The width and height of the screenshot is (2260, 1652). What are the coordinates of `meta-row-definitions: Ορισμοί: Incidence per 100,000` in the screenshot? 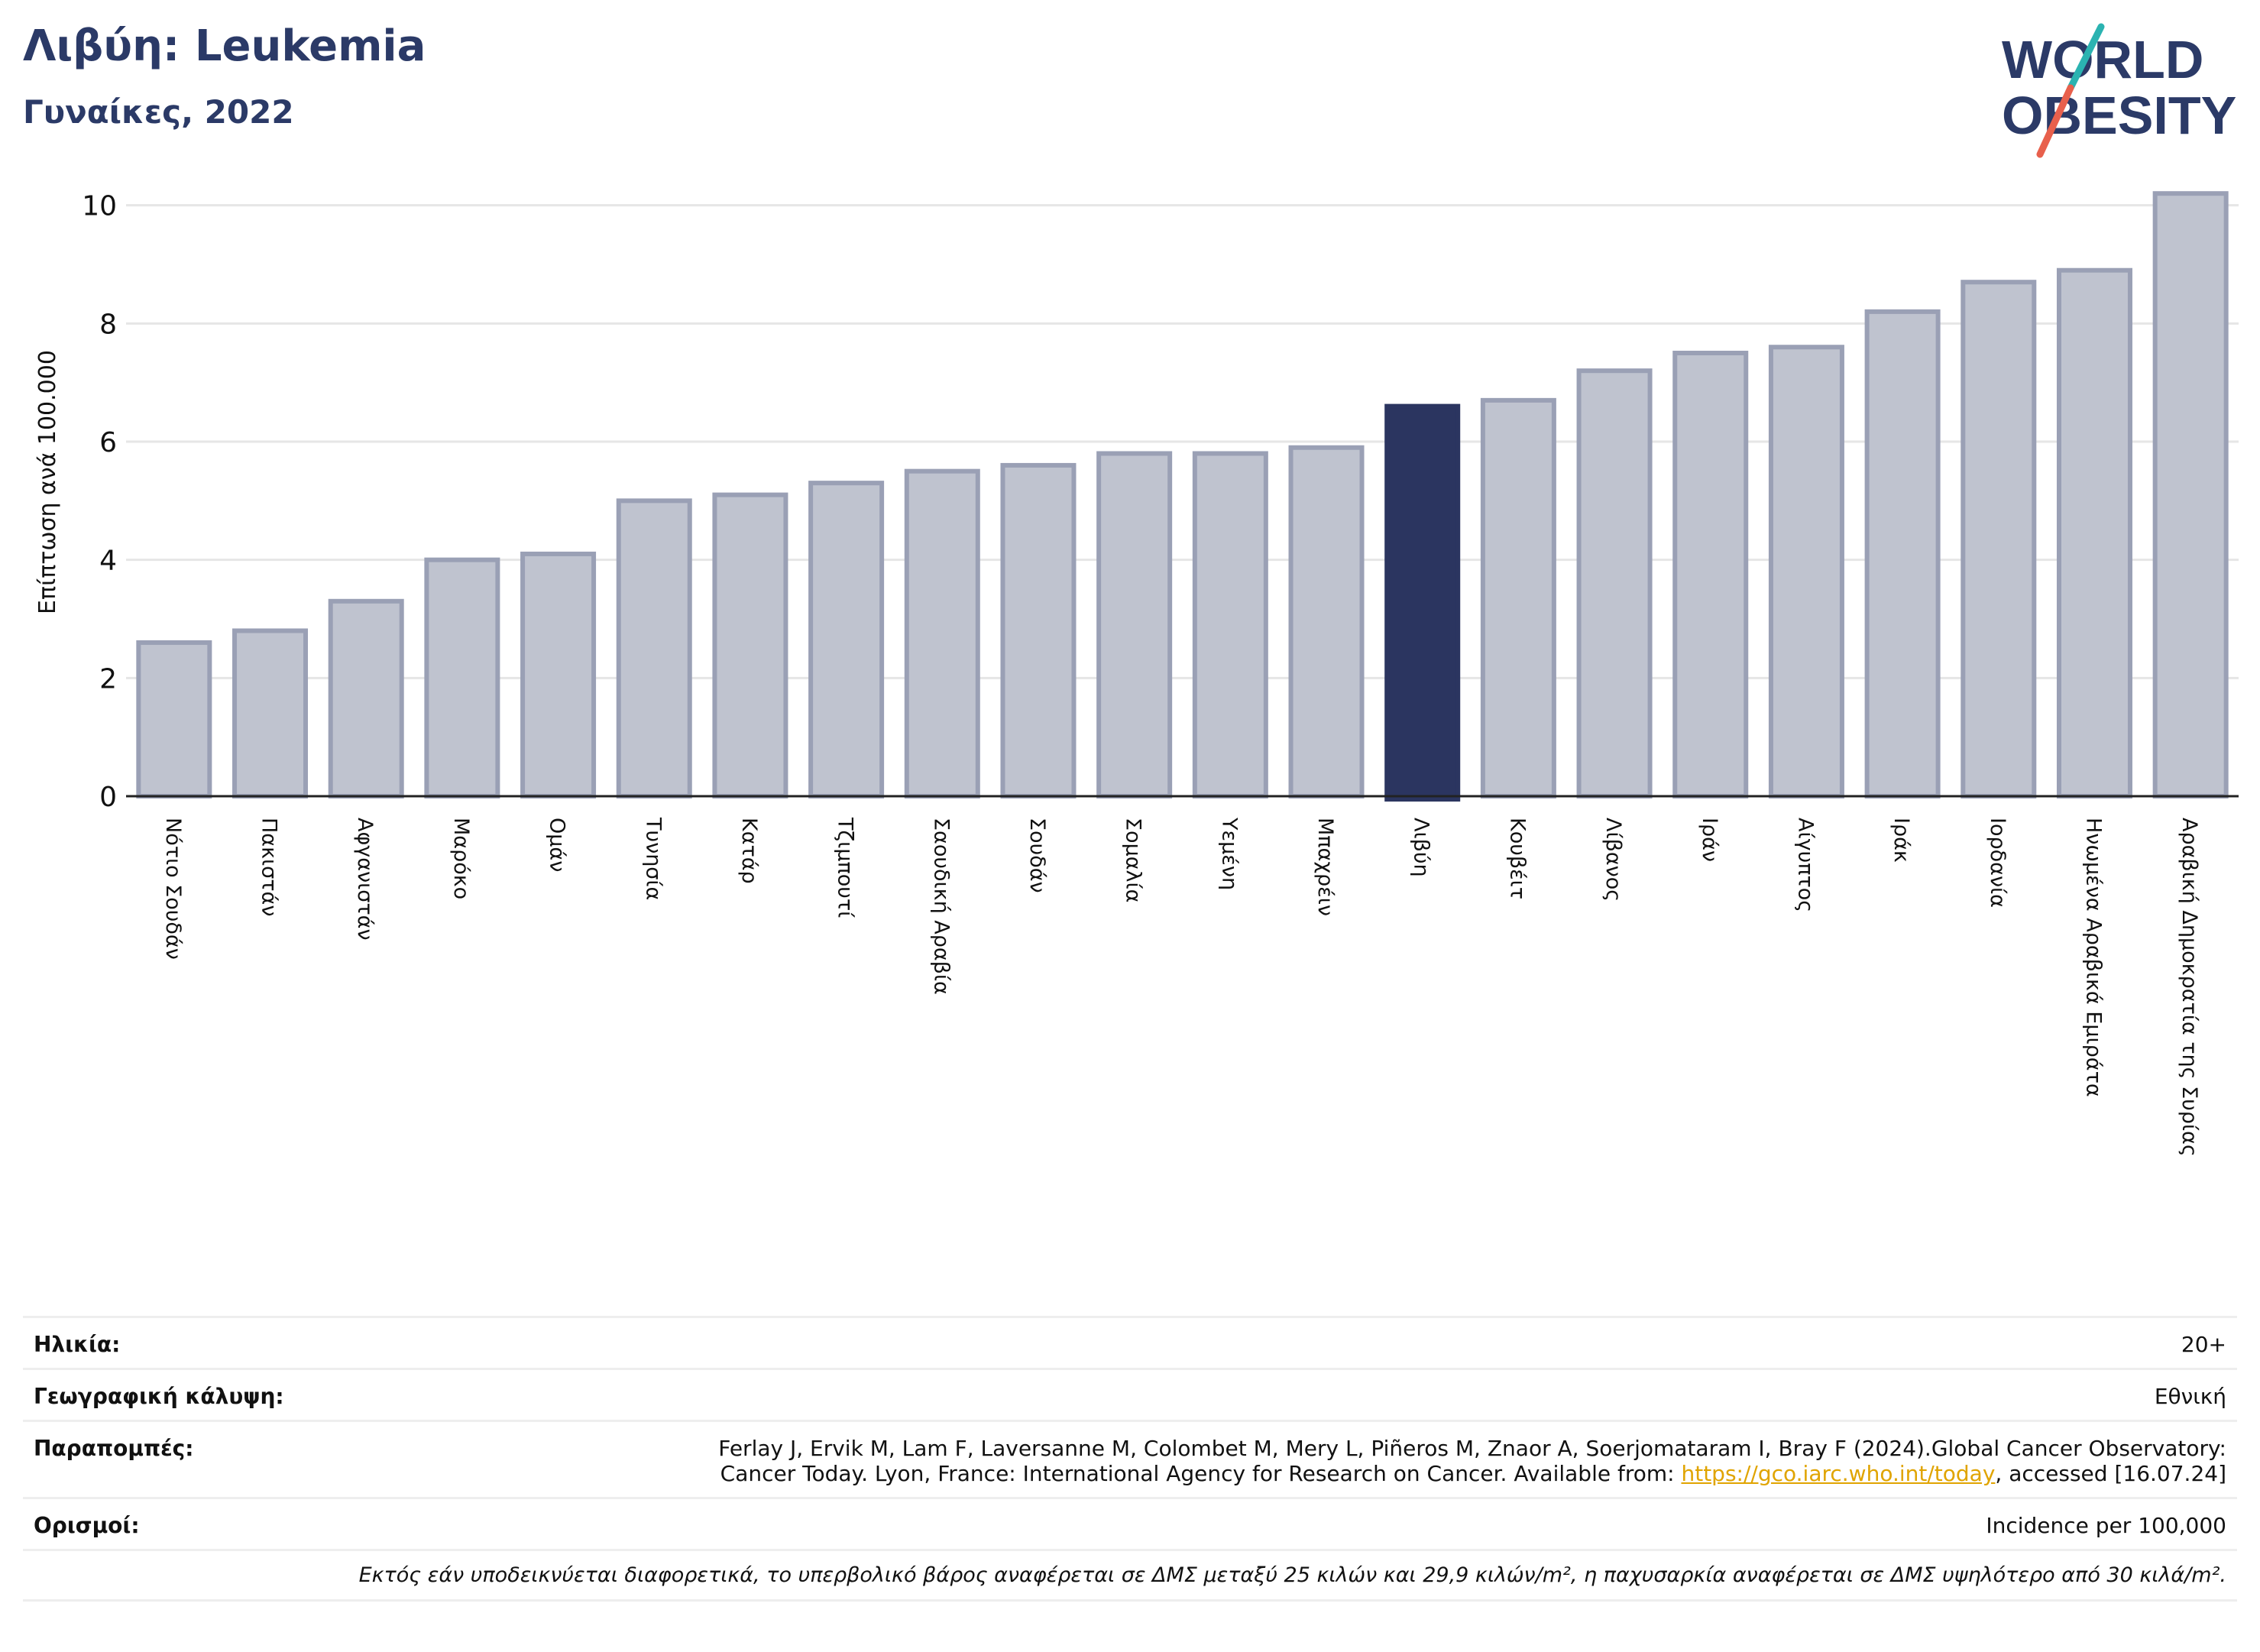 It's located at (1130, 1523).